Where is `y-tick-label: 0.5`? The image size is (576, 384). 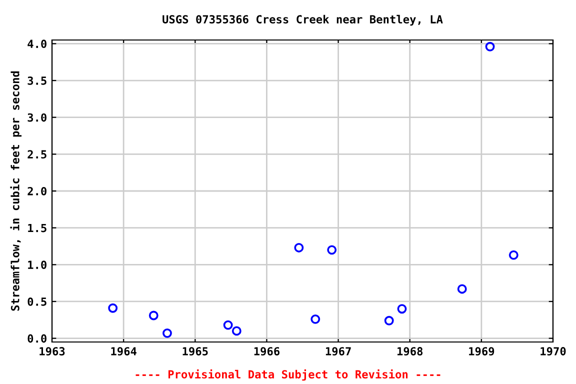
y-tick-label: 0.5 is located at coordinates (37, 301).